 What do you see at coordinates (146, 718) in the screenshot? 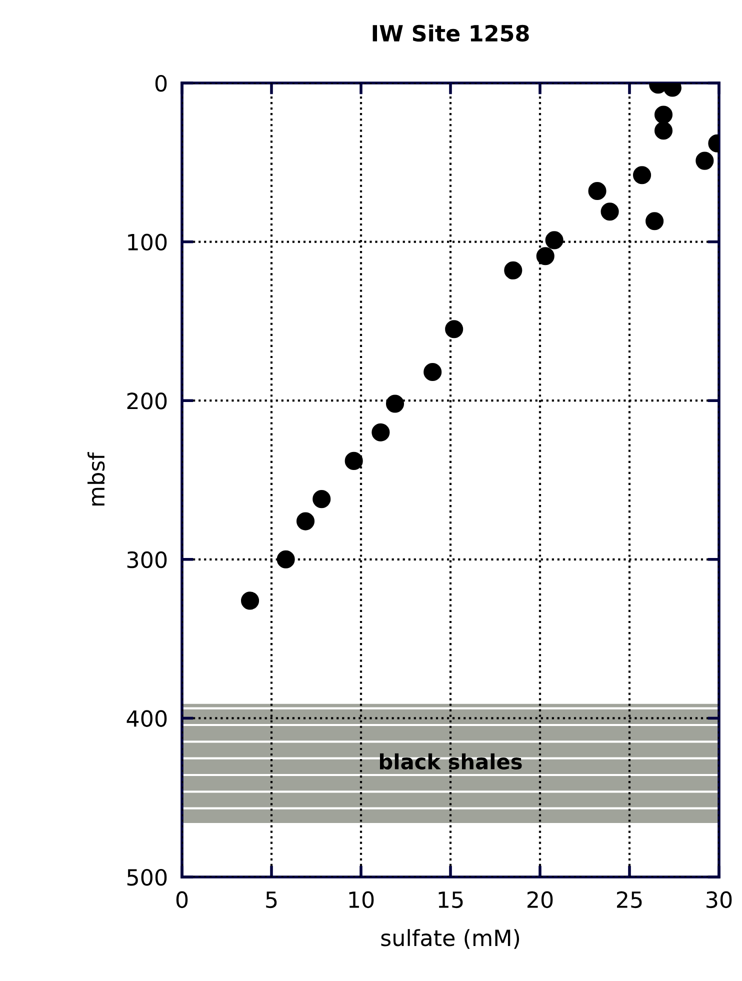
I see `y-tick-label: 400` at bounding box center [146, 718].